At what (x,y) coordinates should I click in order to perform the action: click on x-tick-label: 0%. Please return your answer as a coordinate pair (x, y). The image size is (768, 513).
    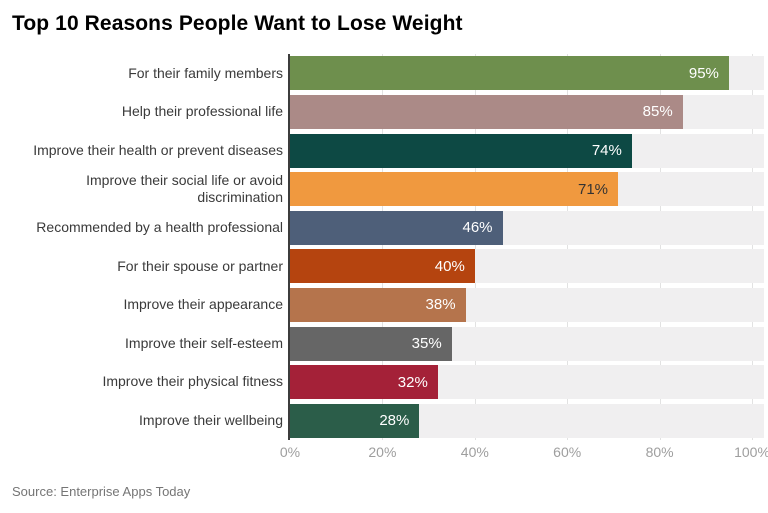
    Looking at the image, I should click on (290, 452).